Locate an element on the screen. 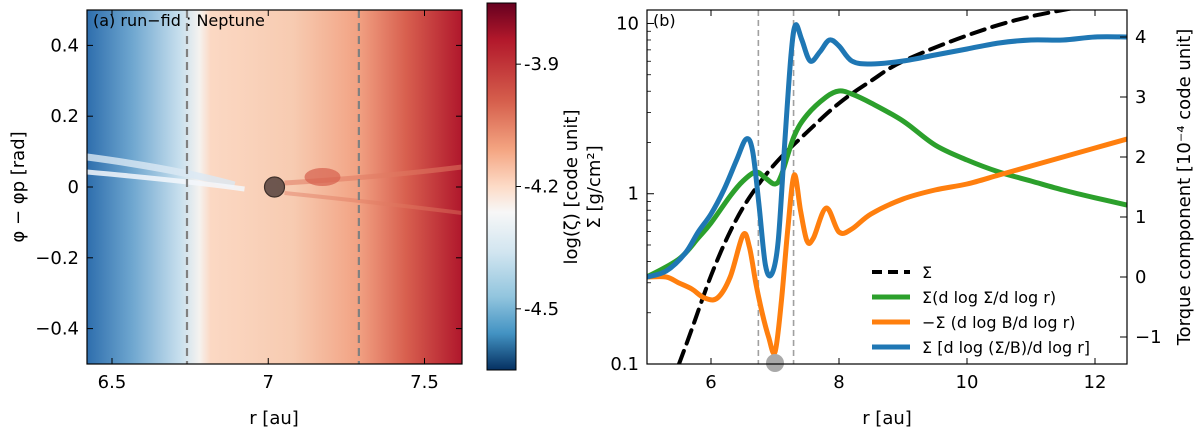 The image size is (1200, 447). heatmap-xtick-label: 6.5 is located at coordinates (112, 382).